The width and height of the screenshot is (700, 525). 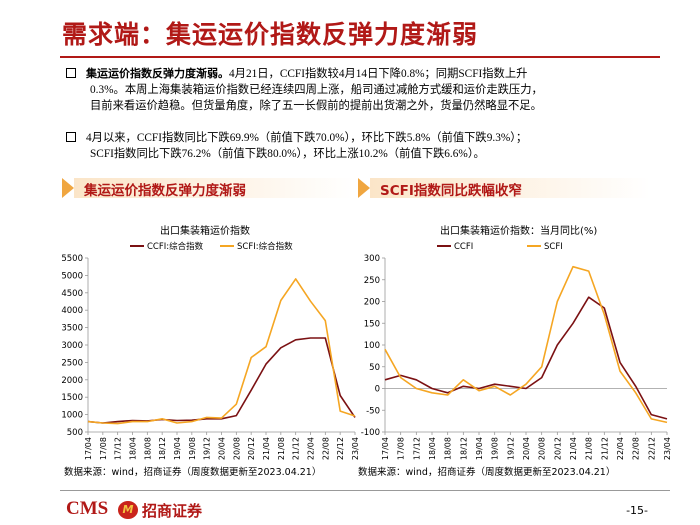 What do you see at coordinates (193, 472) in the screenshot?
I see `left-source-note: 数据来源：wind，招商证券（周度数据更新至2023.04.21）` at bounding box center [193, 472].